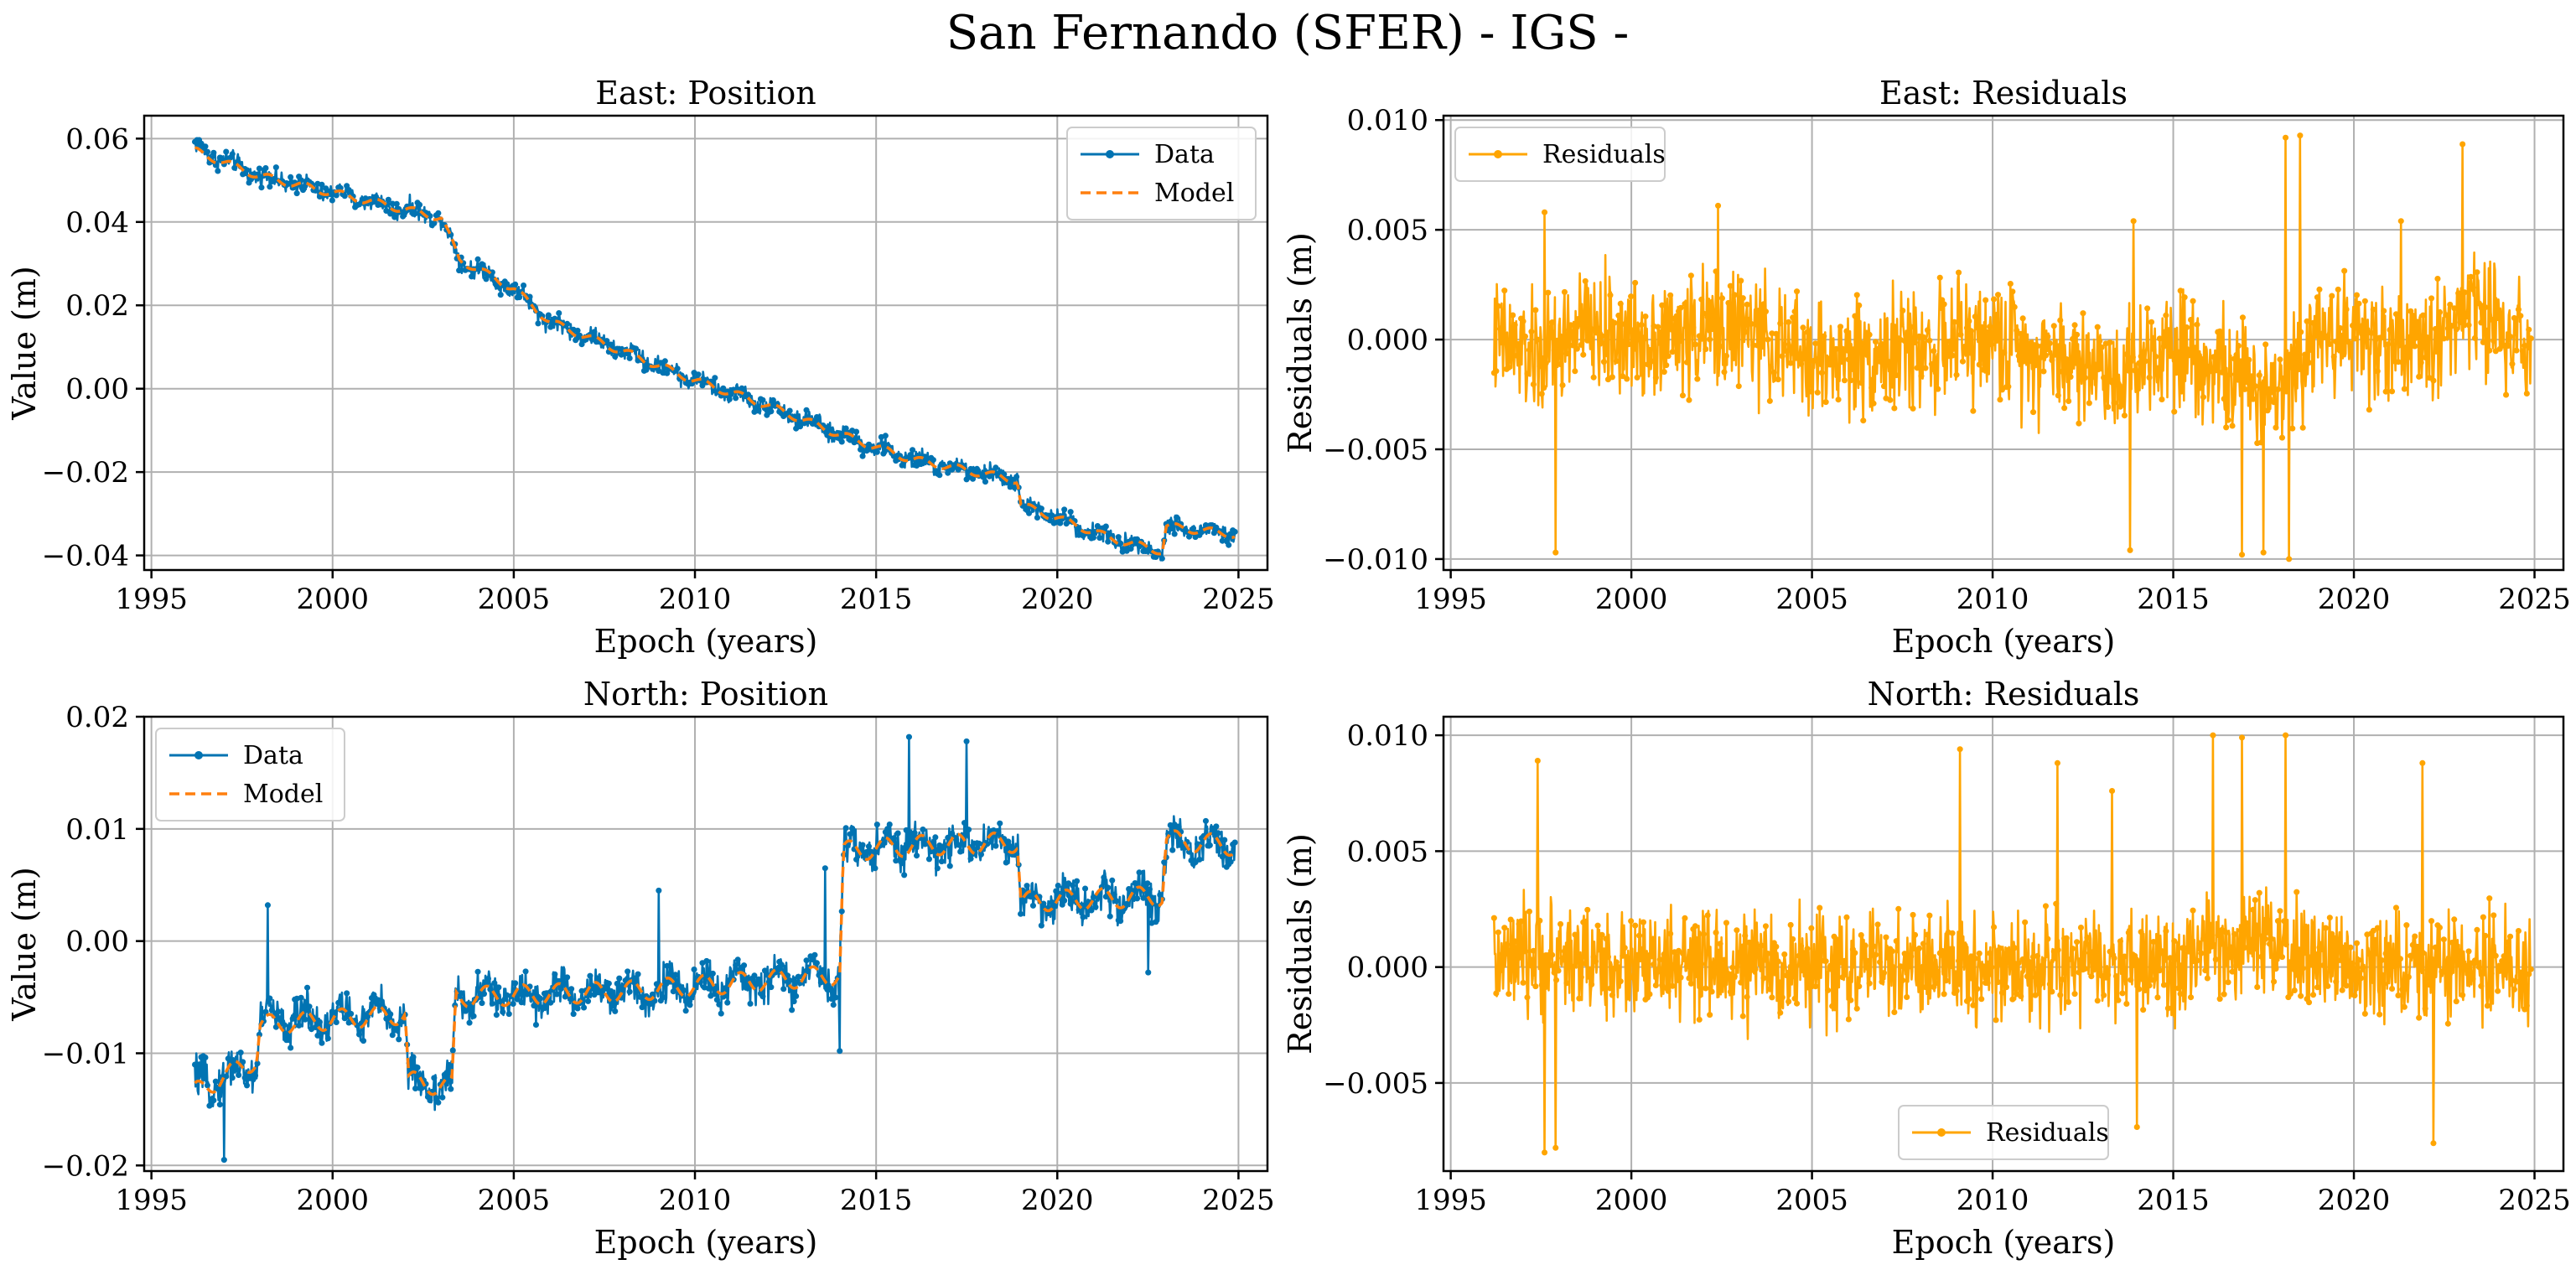  Describe the element at coordinates (85, 1053) in the screenshot. I see `y-tick-label: −0.01` at that location.